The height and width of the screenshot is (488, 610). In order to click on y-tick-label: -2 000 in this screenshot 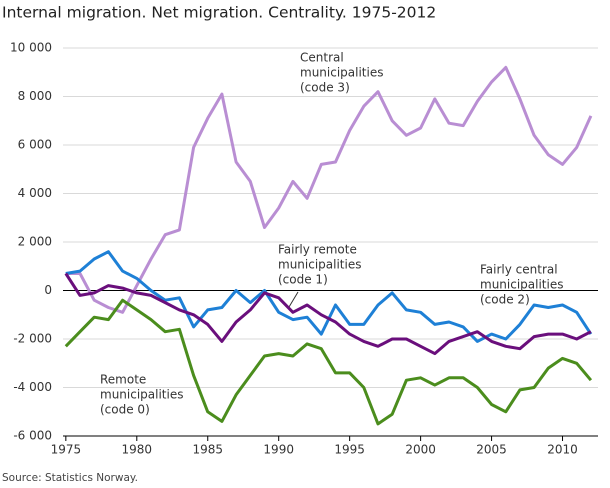, I will do `click(32, 339)`.